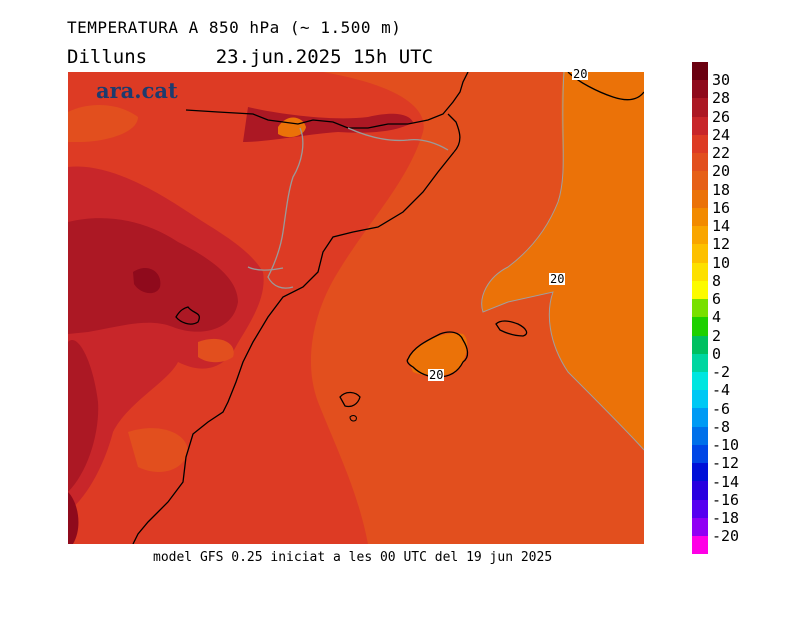 Image resolution: width=800 pixels, height=617 pixels. I want to click on legend-tick-label: 8, so click(717, 280).